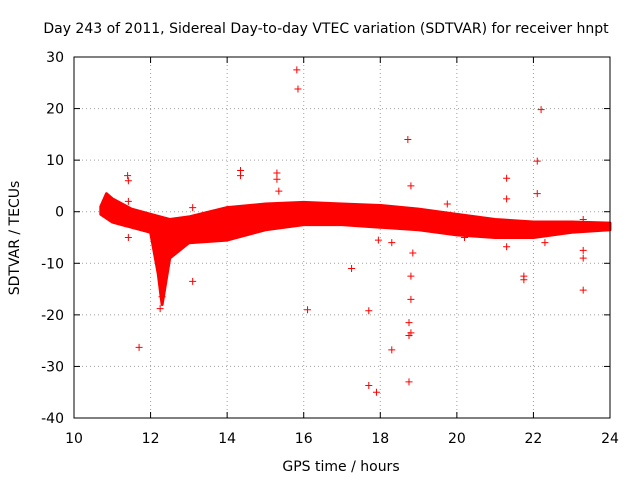 The height and width of the screenshot is (480, 640). Describe the element at coordinates (457, 439) in the screenshot. I see `x-tick-label: 20` at that location.